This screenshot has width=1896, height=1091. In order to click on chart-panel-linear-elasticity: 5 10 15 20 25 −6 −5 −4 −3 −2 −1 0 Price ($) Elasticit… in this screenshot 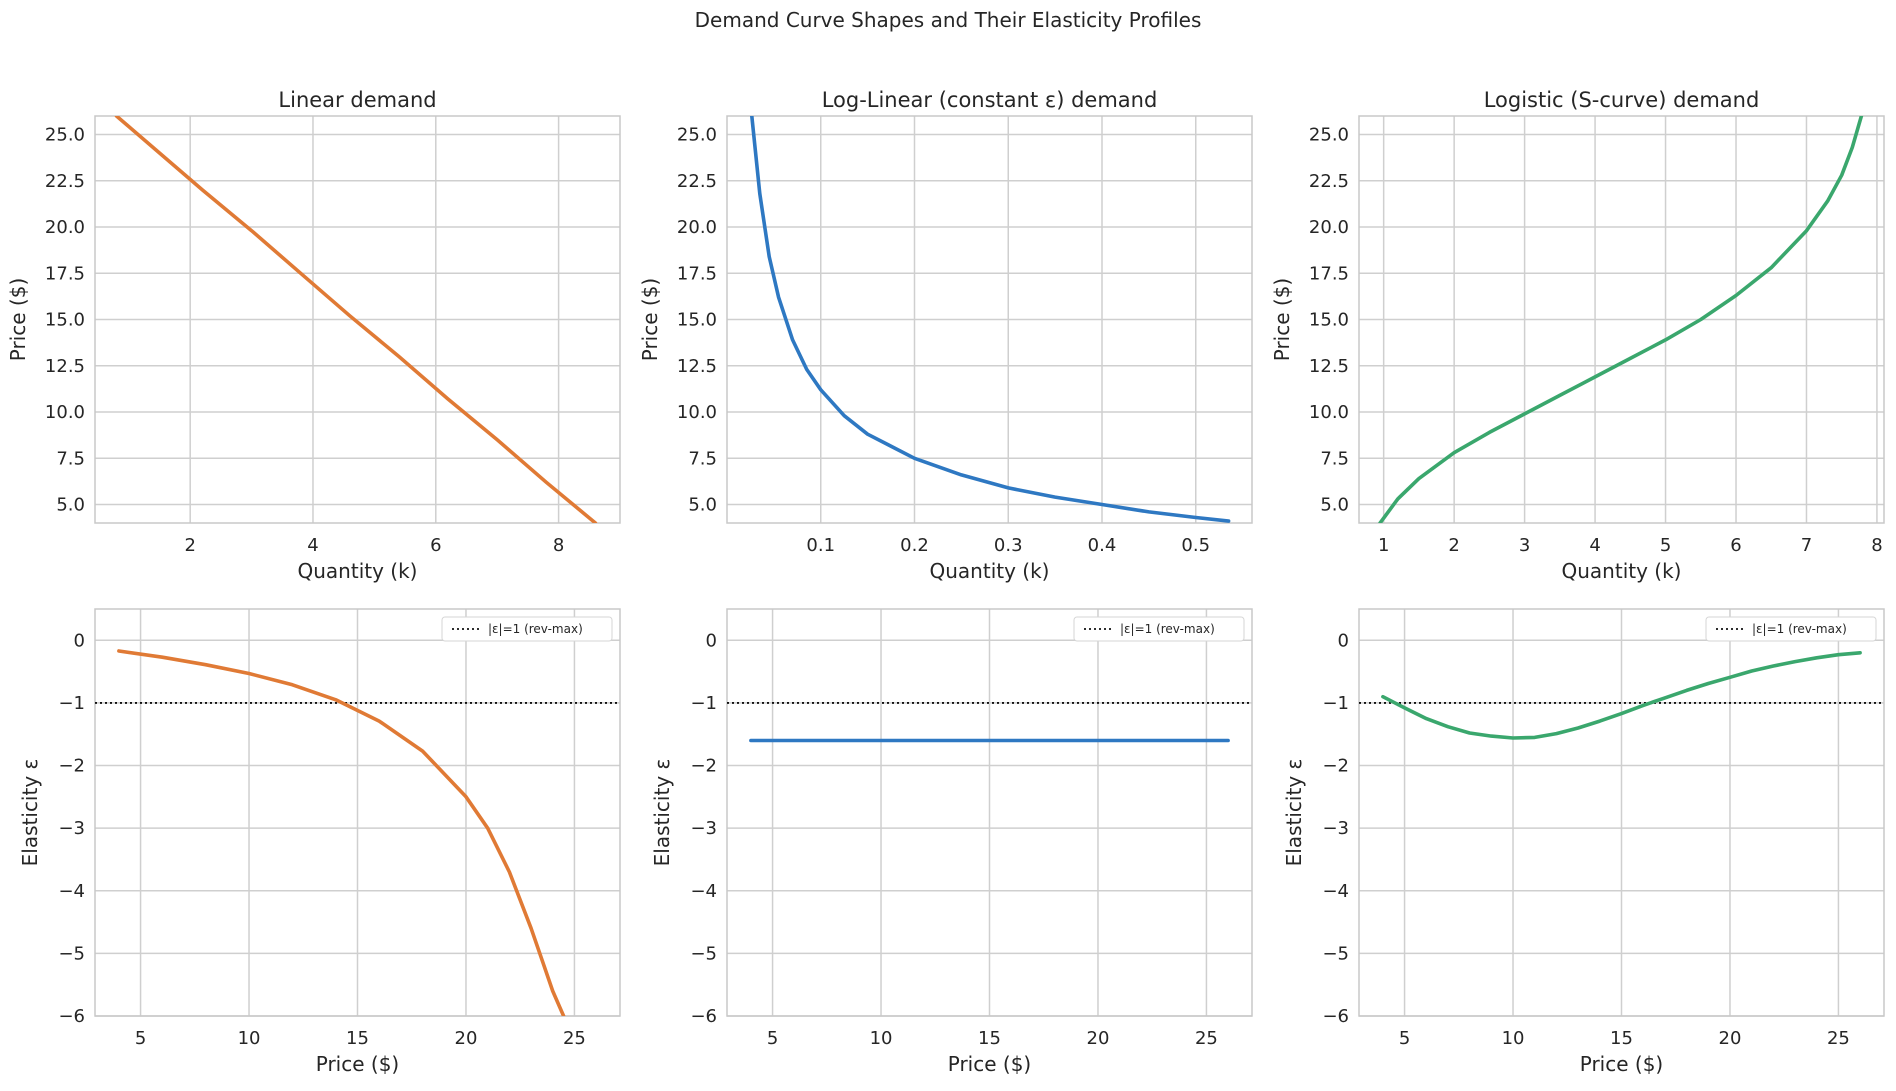, I will do `click(319, 842)`.